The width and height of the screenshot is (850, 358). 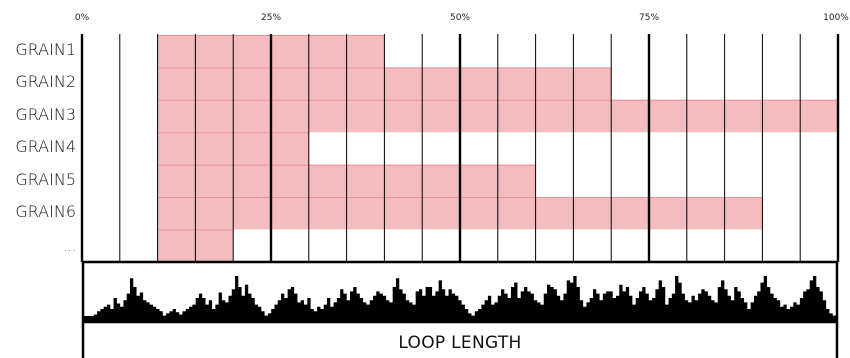 What do you see at coordinates (649, 18) in the screenshot?
I see `axis-tick-75: 75%` at bounding box center [649, 18].